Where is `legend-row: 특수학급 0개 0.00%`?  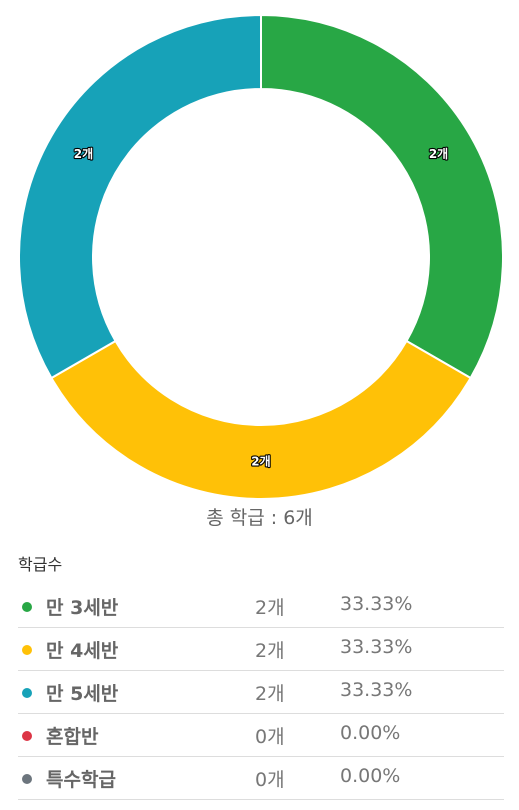 legend-row: 특수학급 0개 0.00% is located at coordinates (261, 778).